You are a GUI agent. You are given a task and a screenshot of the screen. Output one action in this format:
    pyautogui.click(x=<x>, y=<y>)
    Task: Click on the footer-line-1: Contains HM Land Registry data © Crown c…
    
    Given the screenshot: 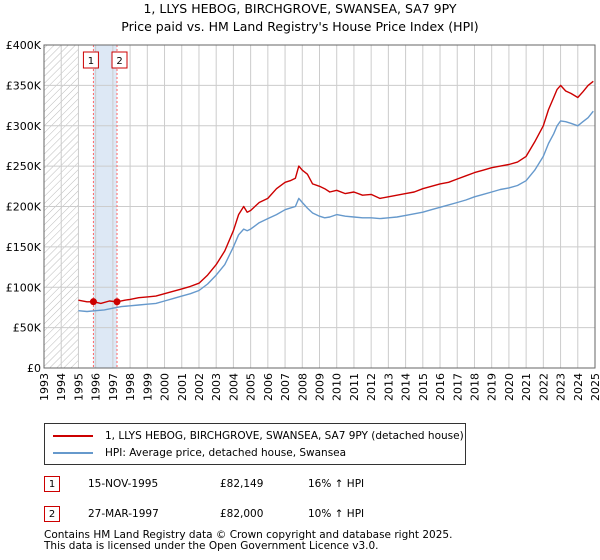 What is the action you would take?
    pyautogui.click(x=248, y=535)
    